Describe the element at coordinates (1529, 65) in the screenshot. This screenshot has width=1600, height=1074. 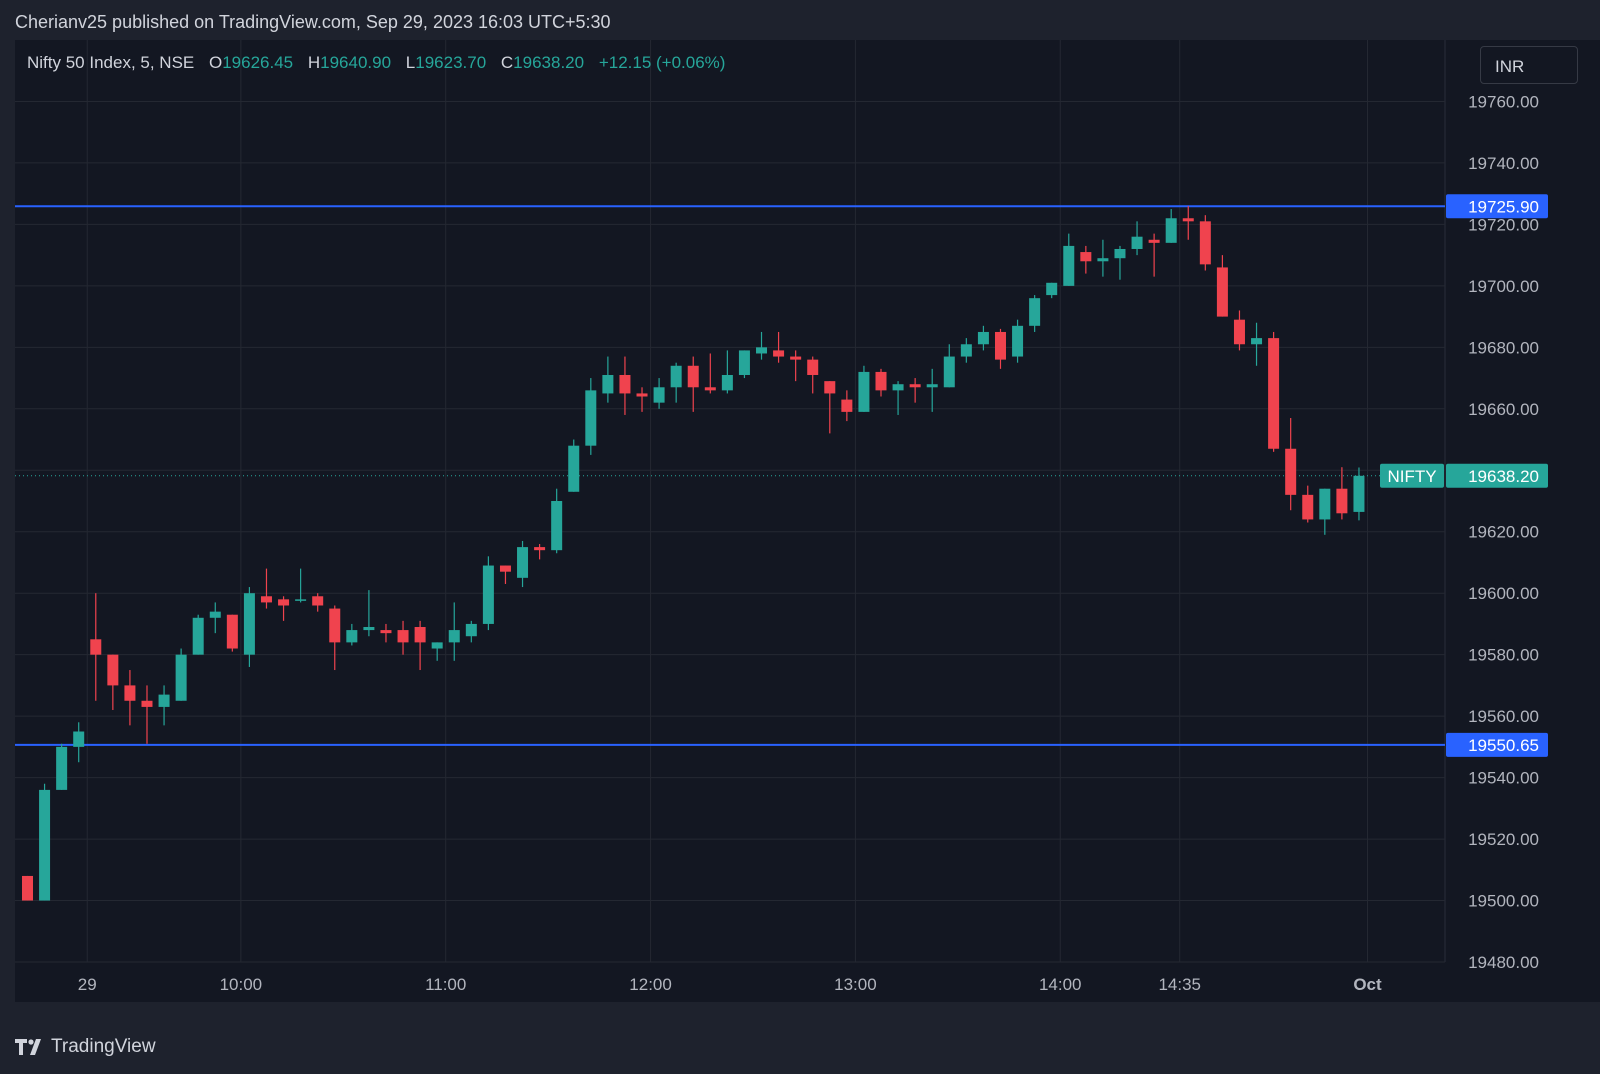
I see `currency-button: INR` at that location.